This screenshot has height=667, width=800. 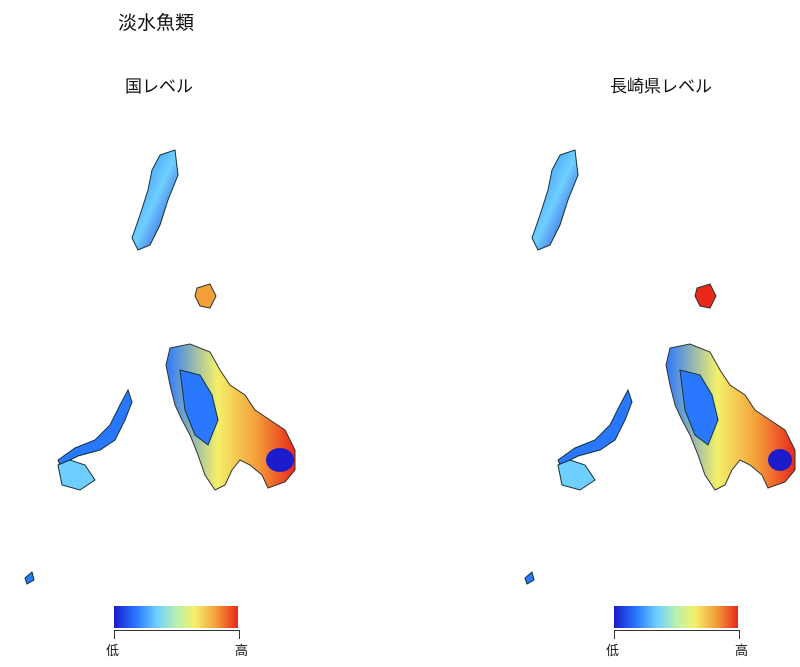 I want to click on legend-nagasaki: 低 高, so click(x=677, y=633).